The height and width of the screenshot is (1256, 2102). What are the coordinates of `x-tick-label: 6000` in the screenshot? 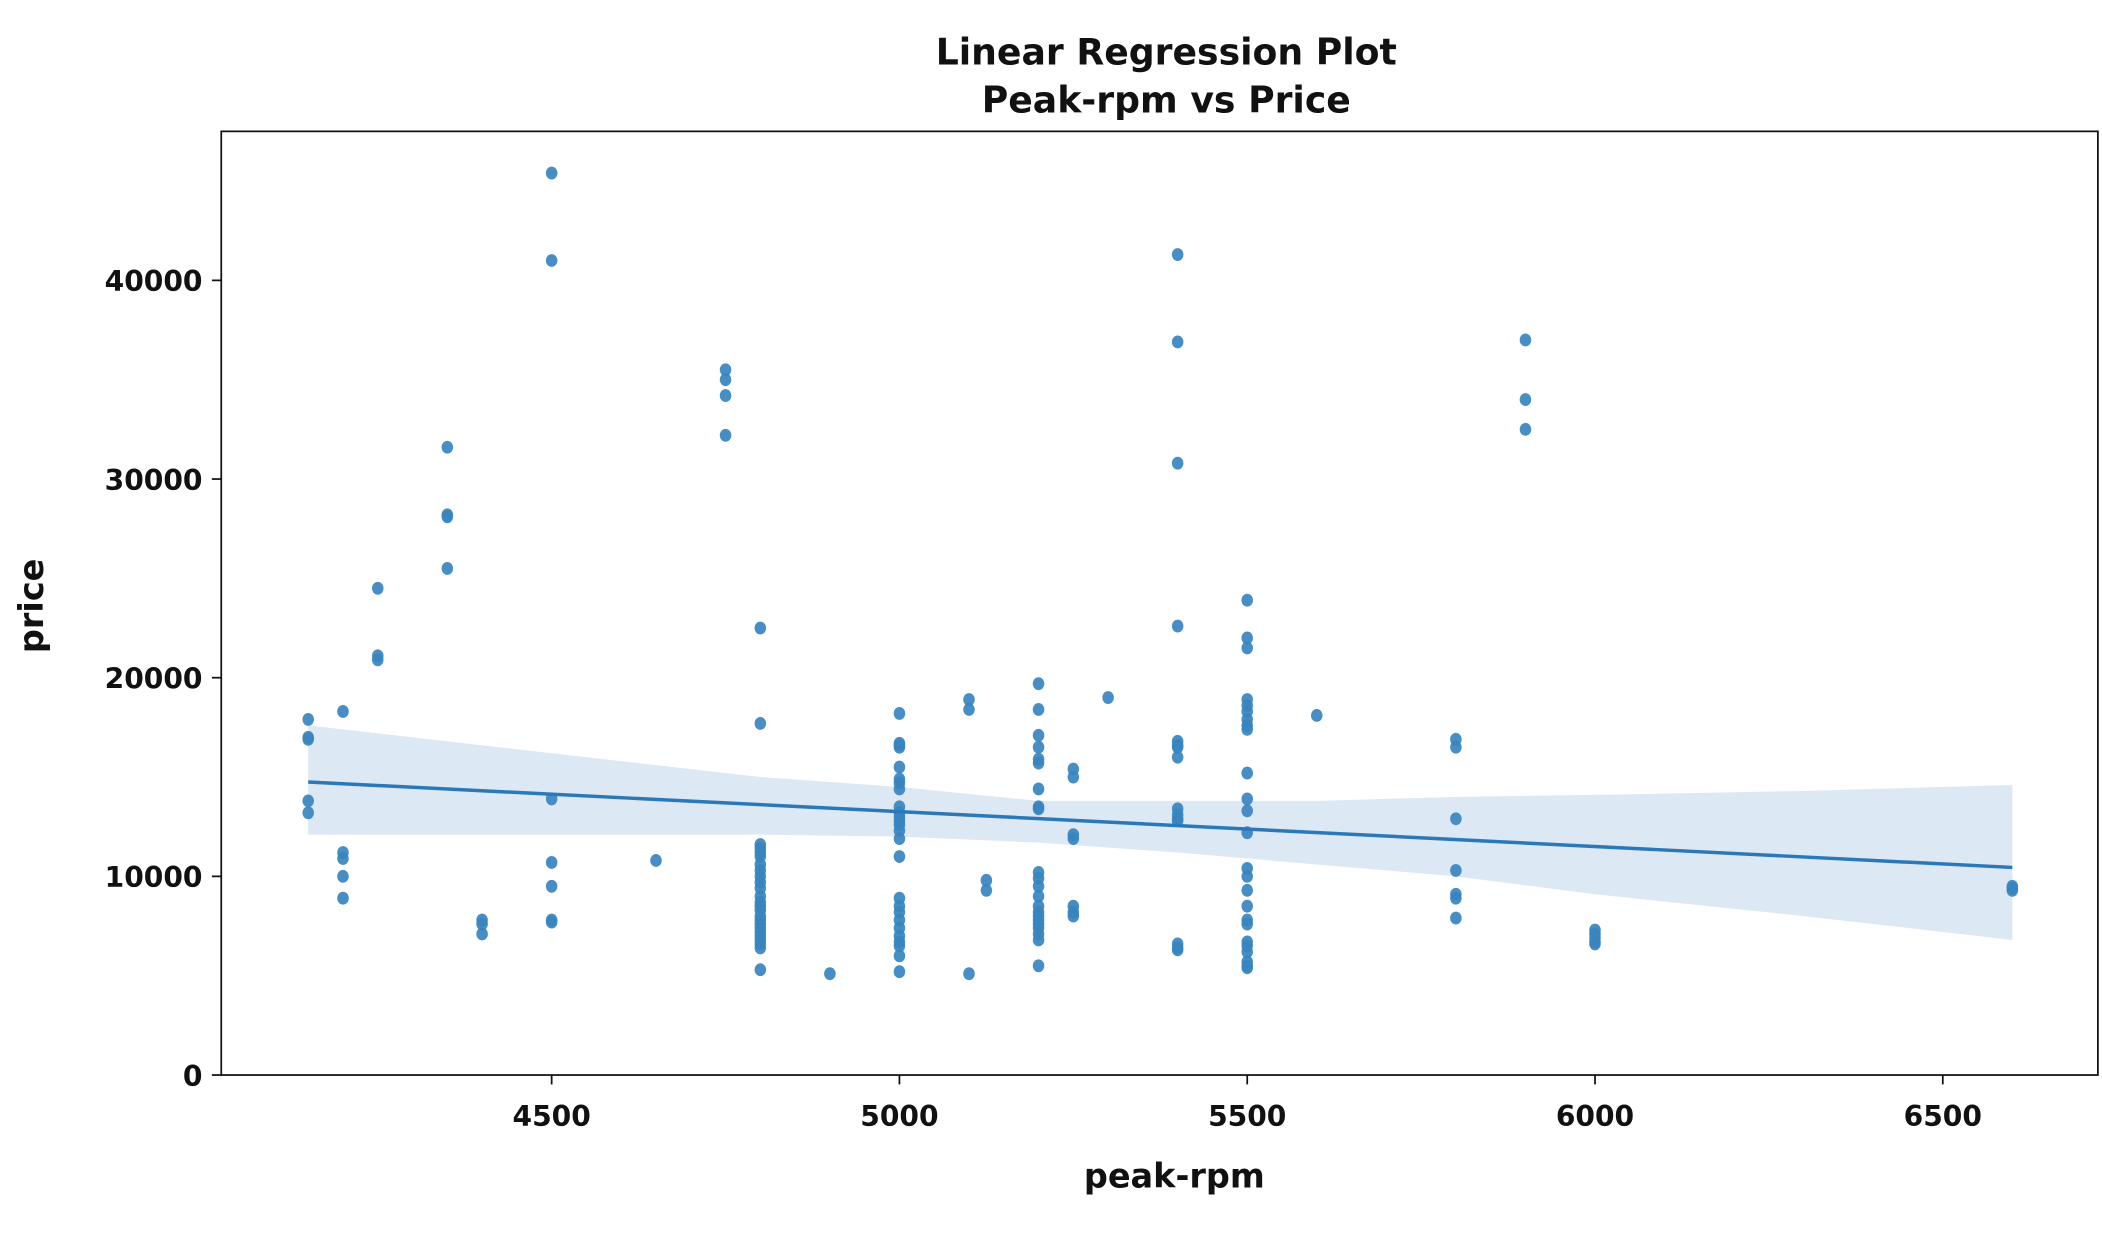 It's located at (1595, 1116).